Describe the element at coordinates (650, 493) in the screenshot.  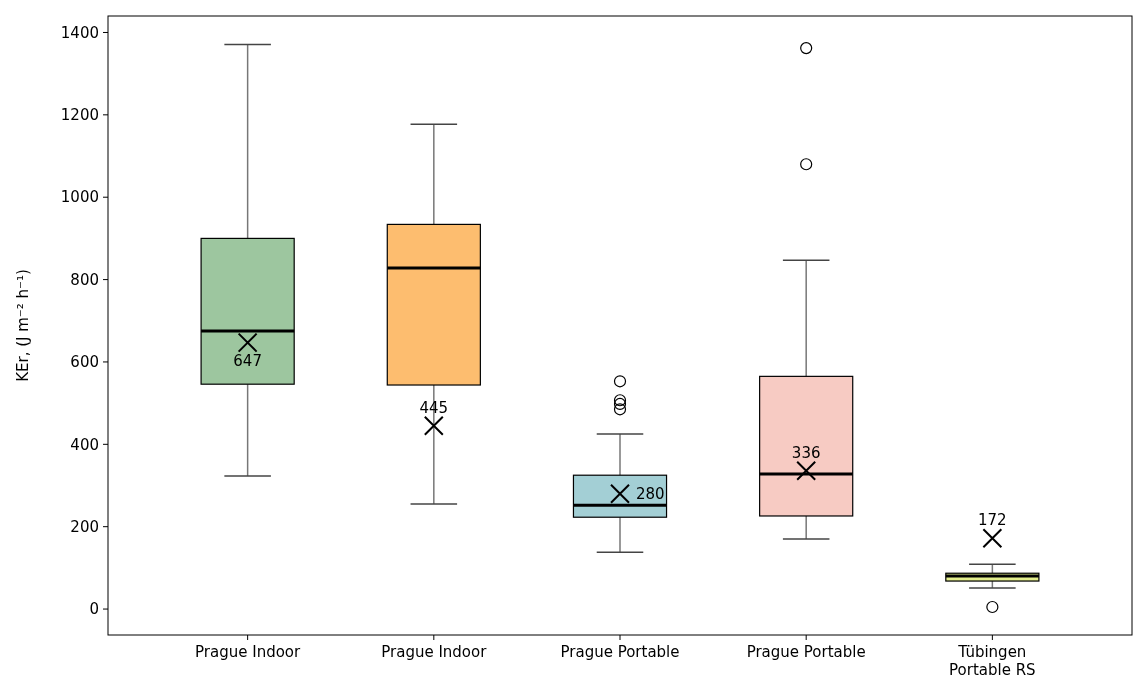
I see `text: 280` at that location.